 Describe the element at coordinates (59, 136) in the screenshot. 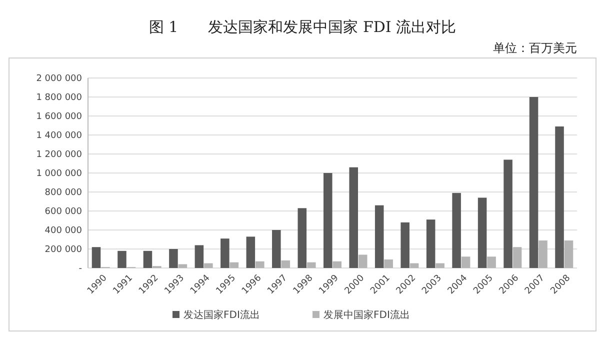

I see `y-tick-label: 1 400 000` at that location.